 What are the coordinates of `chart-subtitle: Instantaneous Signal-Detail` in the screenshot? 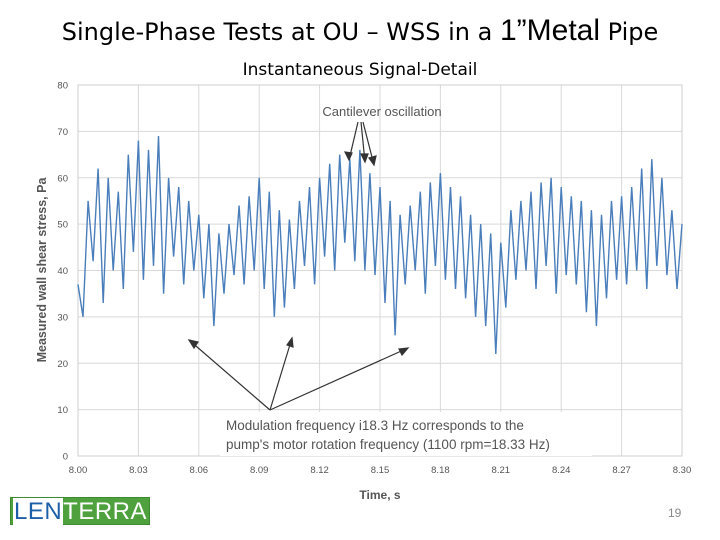 It's located at (360, 70).